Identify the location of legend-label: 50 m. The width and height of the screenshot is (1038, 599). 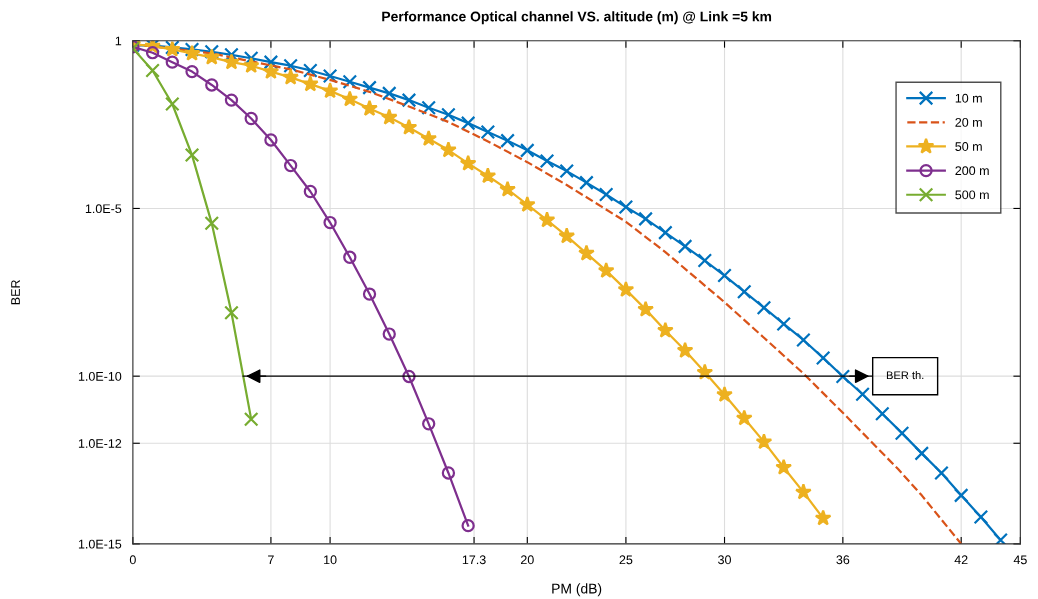
(968, 146).